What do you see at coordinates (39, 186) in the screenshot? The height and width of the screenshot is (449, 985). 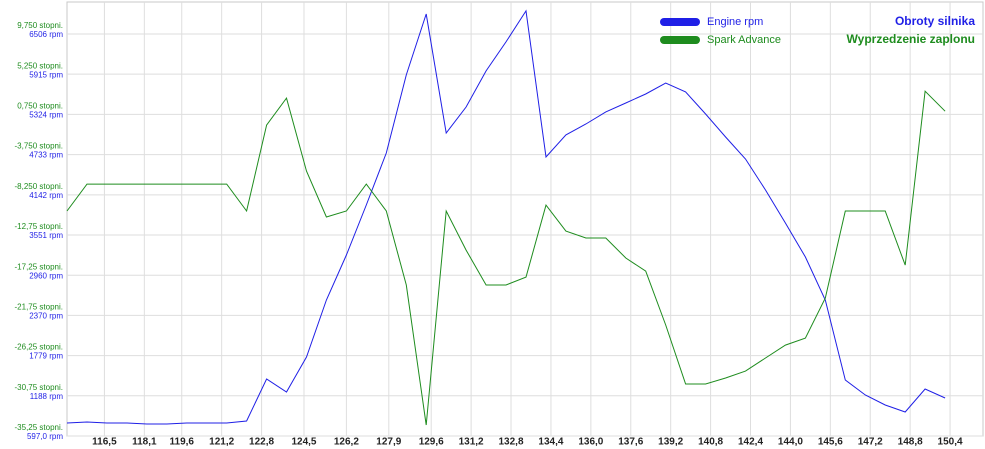 I see `y2-tick-label: -8,250 stopni.` at bounding box center [39, 186].